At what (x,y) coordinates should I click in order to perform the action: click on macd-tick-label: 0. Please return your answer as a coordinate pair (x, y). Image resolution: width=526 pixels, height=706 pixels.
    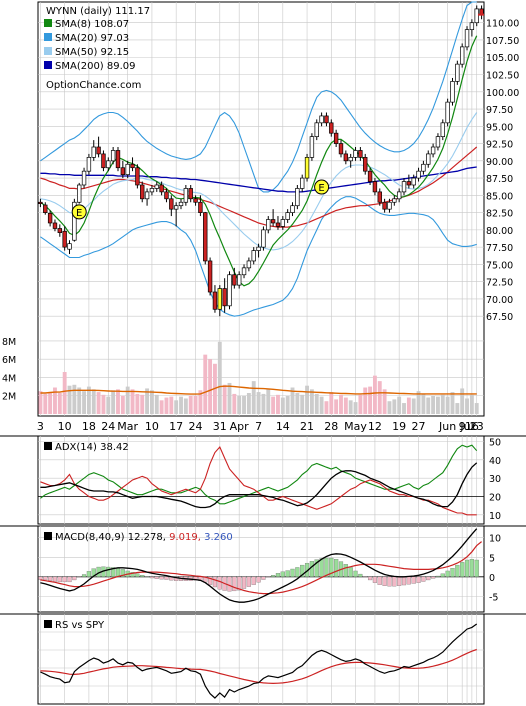
    Looking at the image, I should click on (492, 578).